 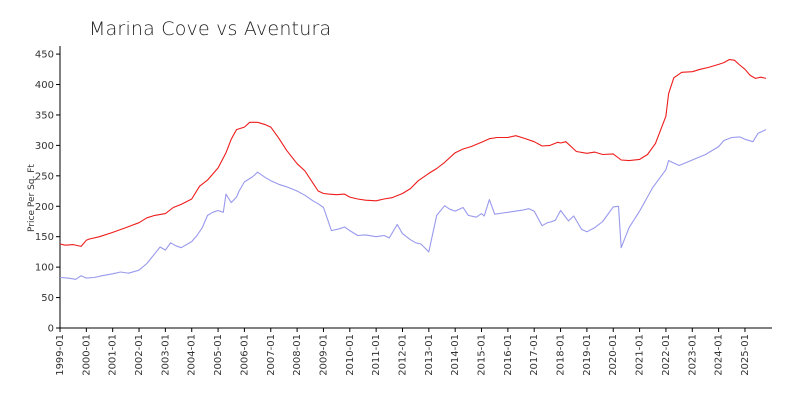 I want to click on chart-title: Marina Cove vs Aventura, so click(x=210, y=29).